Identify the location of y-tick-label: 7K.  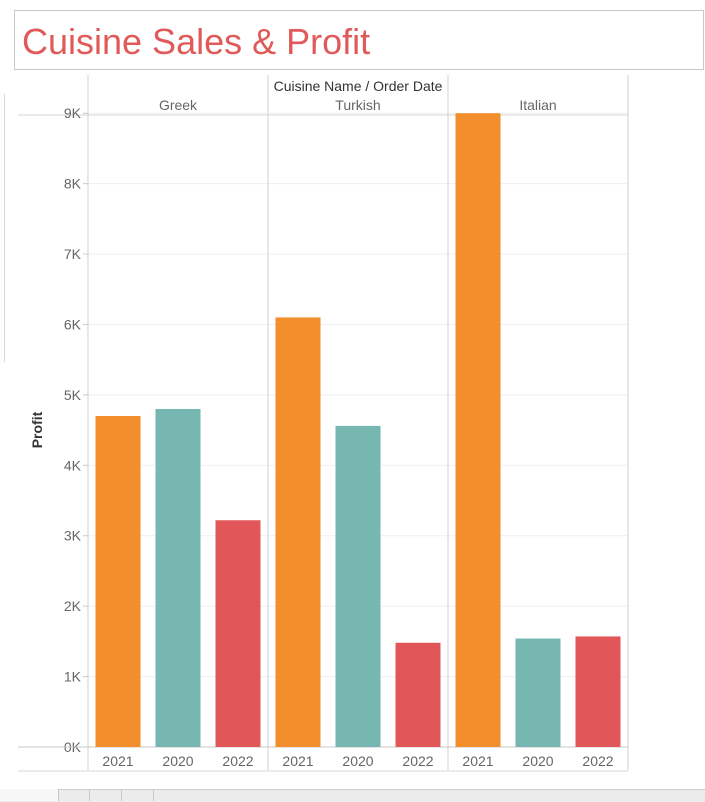
(73, 254).